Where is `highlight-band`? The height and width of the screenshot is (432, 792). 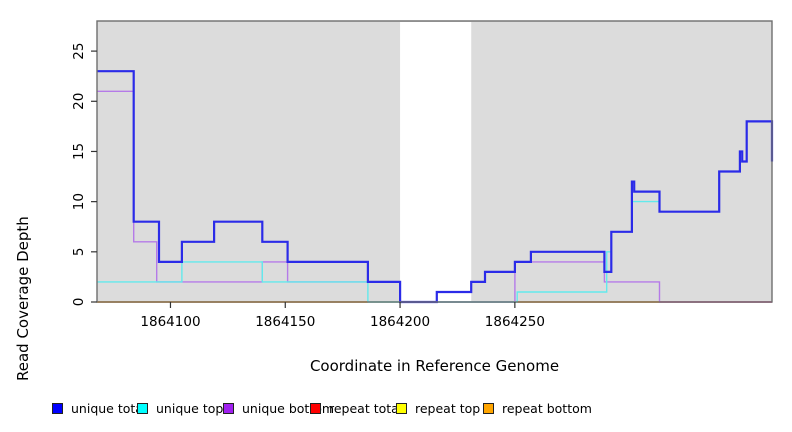 highlight-band is located at coordinates (436, 162).